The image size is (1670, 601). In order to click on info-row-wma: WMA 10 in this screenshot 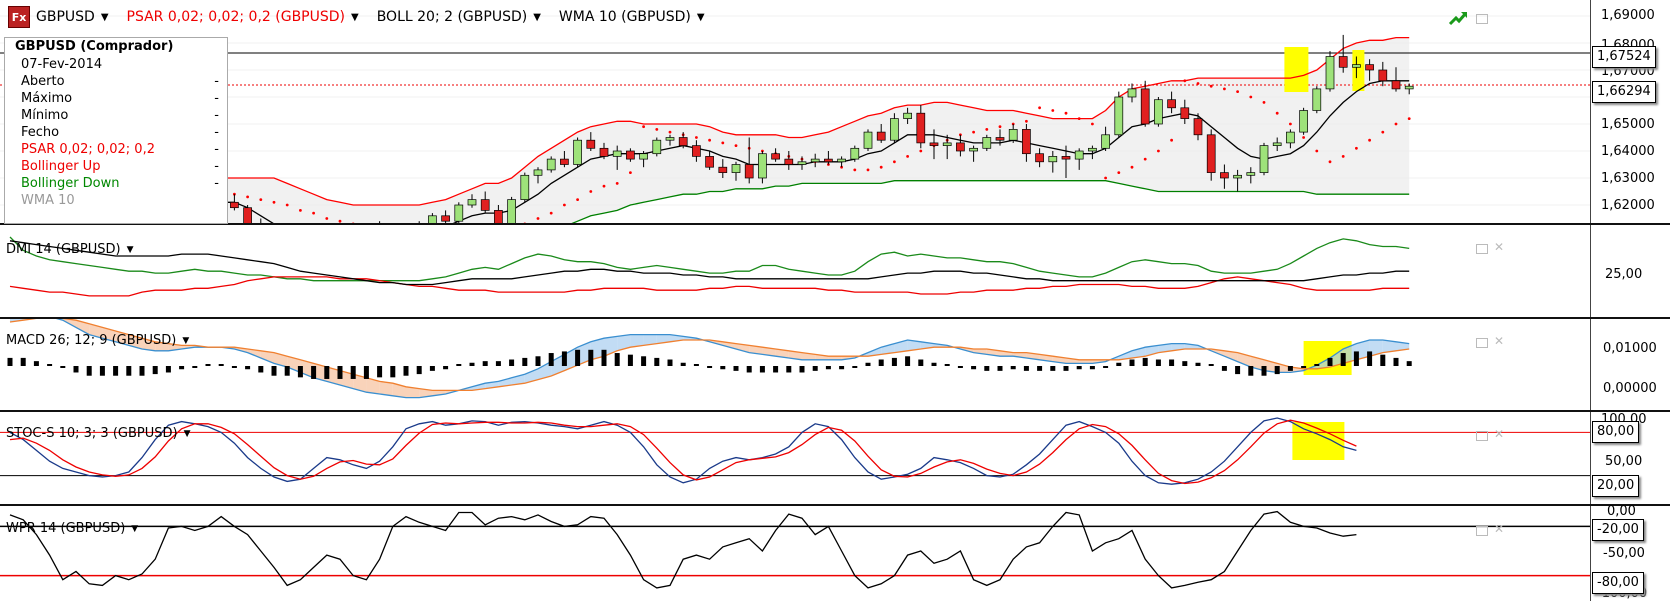, I will do `click(48, 200)`.